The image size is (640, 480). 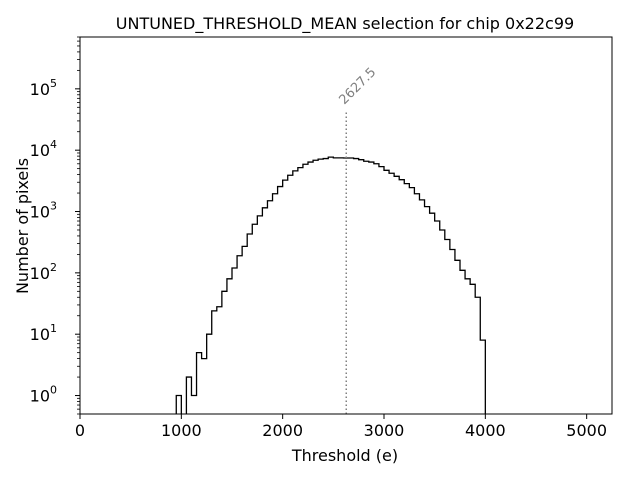 I want to click on y-axis-label: Number of pixels, so click(x=22, y=226).